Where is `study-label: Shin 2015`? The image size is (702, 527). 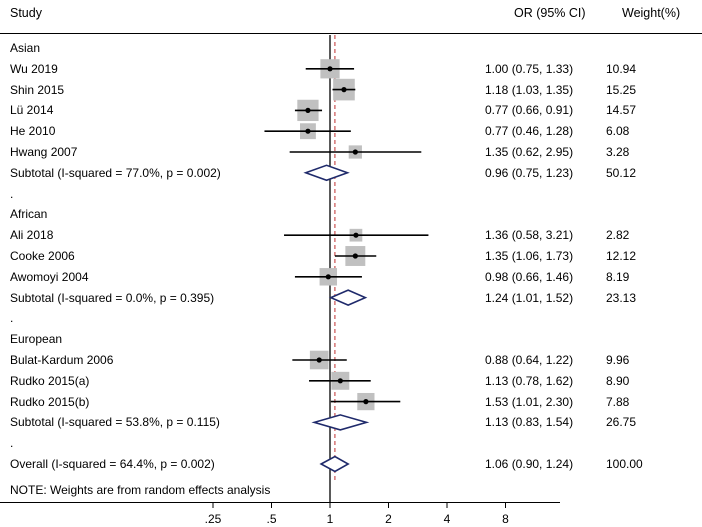 study-label: Shin 2015 is located at coordinates (37, 89).